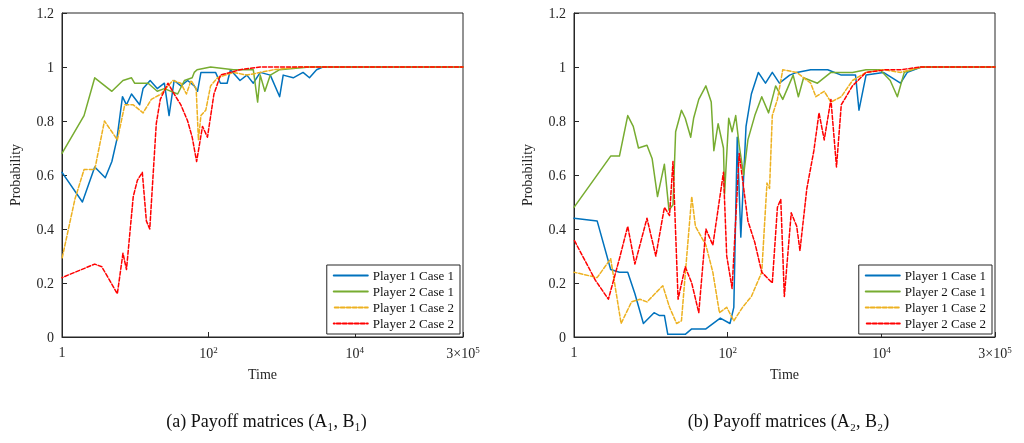 The width and height of the screenshot is (1024, 443). What do you see at coordinates (788, 421) in the screenshot?
I see `text: (b) Payoff matrices (A₂, B₂)` at bounding box center [788, 421].